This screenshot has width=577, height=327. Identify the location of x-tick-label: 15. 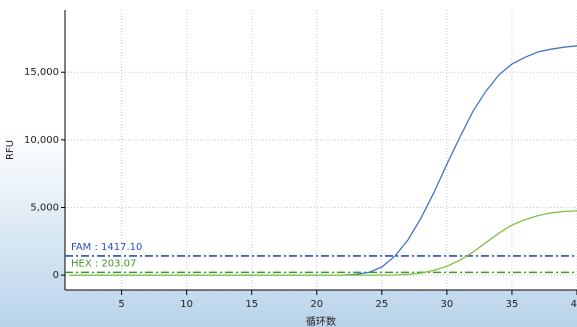
(251, 304).